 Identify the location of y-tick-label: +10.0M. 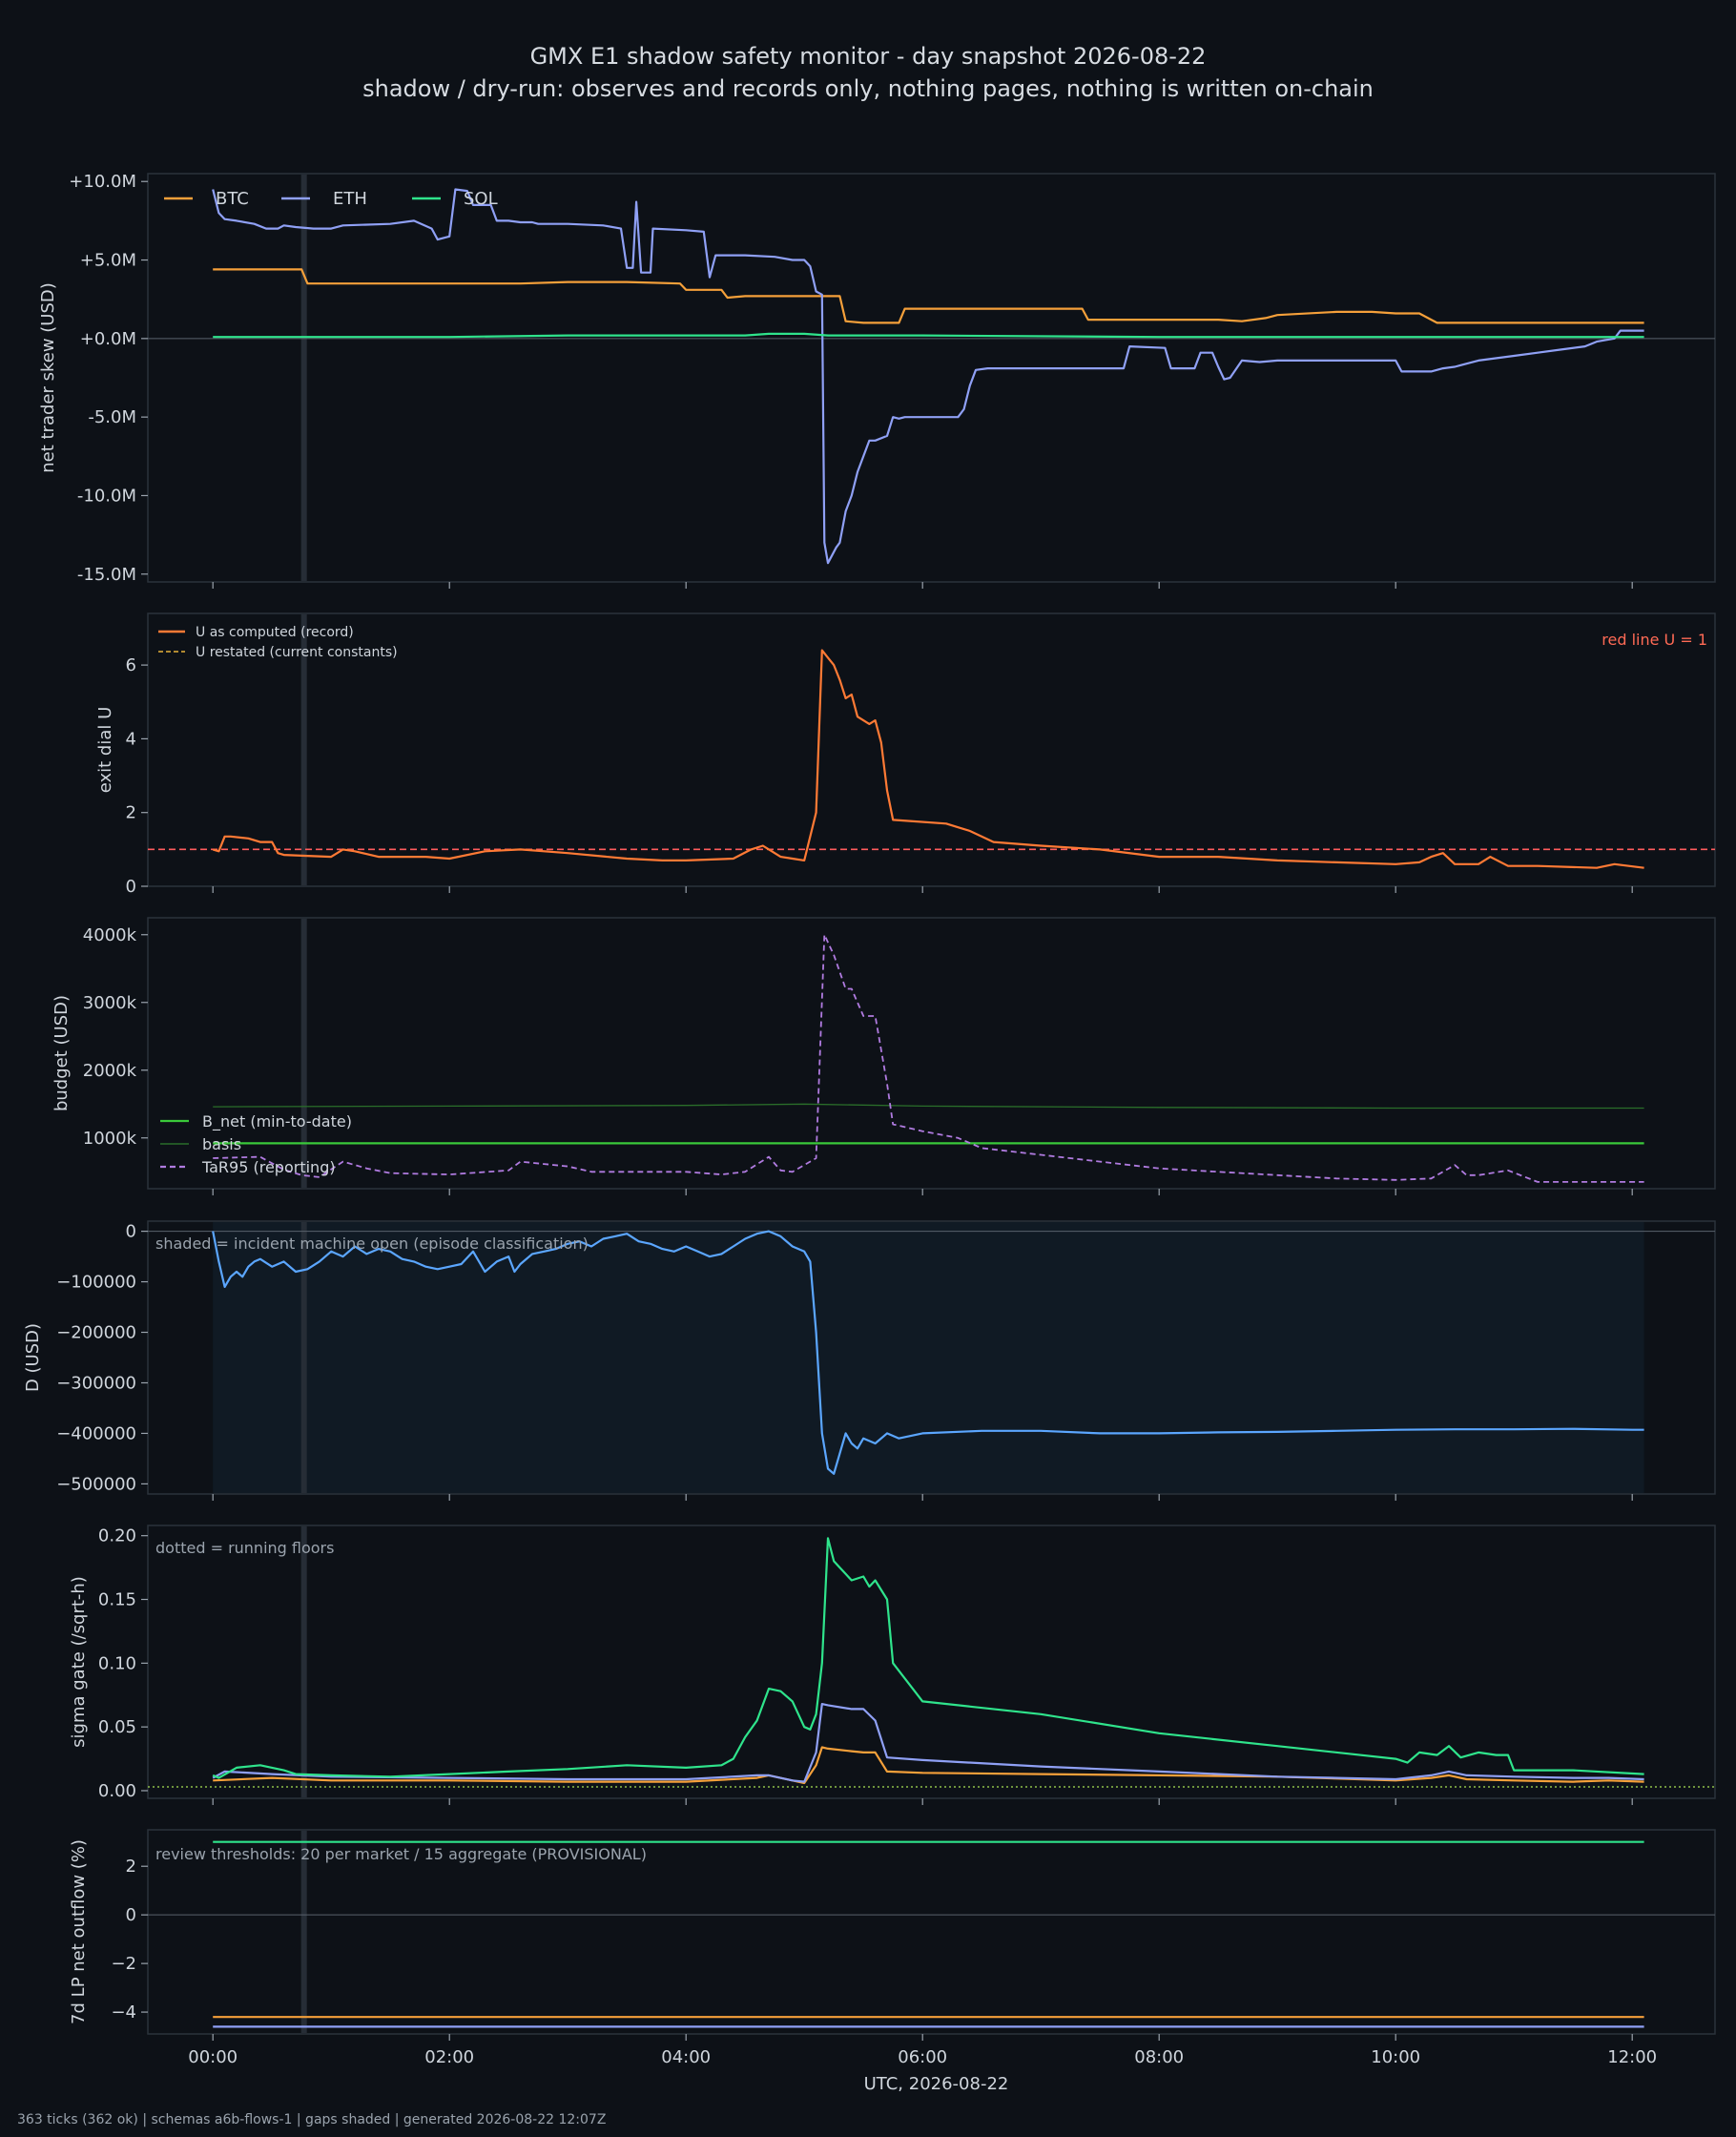
(102, 182).